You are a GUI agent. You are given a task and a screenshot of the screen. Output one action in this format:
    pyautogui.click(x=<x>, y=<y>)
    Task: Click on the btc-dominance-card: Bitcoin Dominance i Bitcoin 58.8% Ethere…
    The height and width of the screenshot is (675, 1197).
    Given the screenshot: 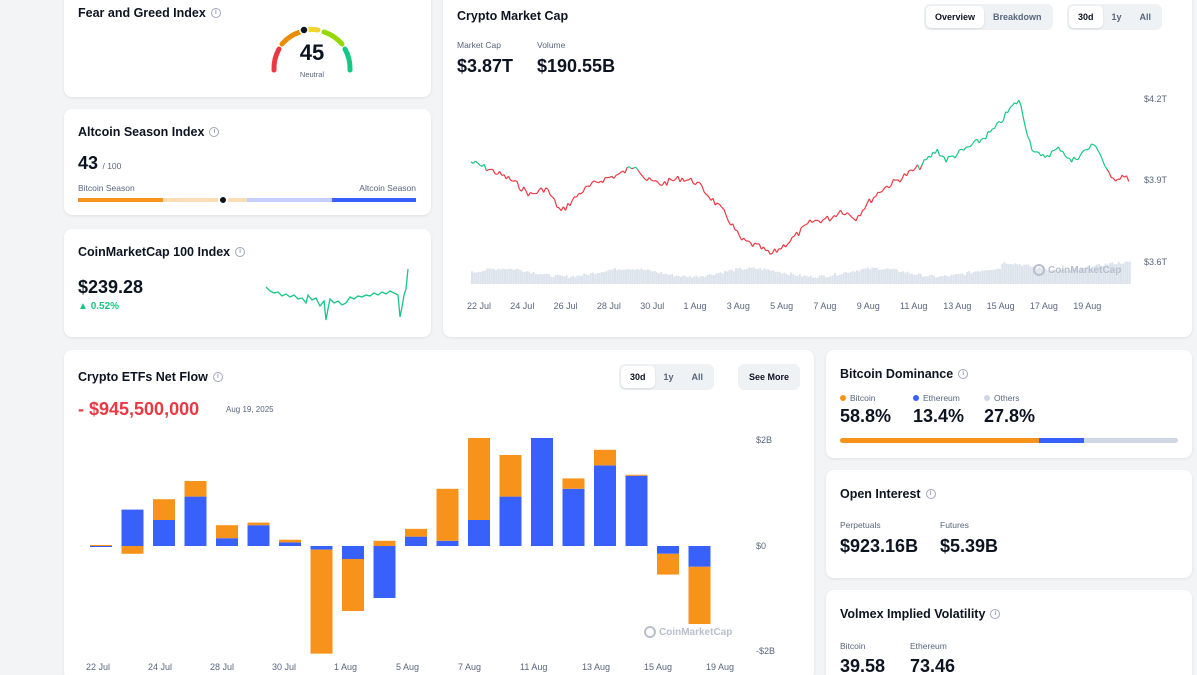 What is the action you would take?
    pyautogui.click(x=1009, y=404)
    